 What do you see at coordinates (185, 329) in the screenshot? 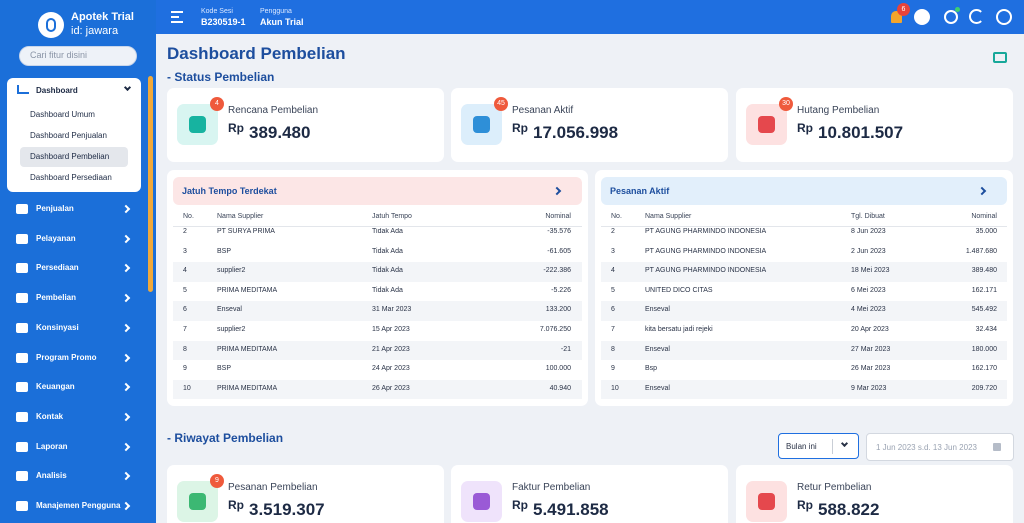
I see `table-cell: 7` at bounding box center [185, 329].